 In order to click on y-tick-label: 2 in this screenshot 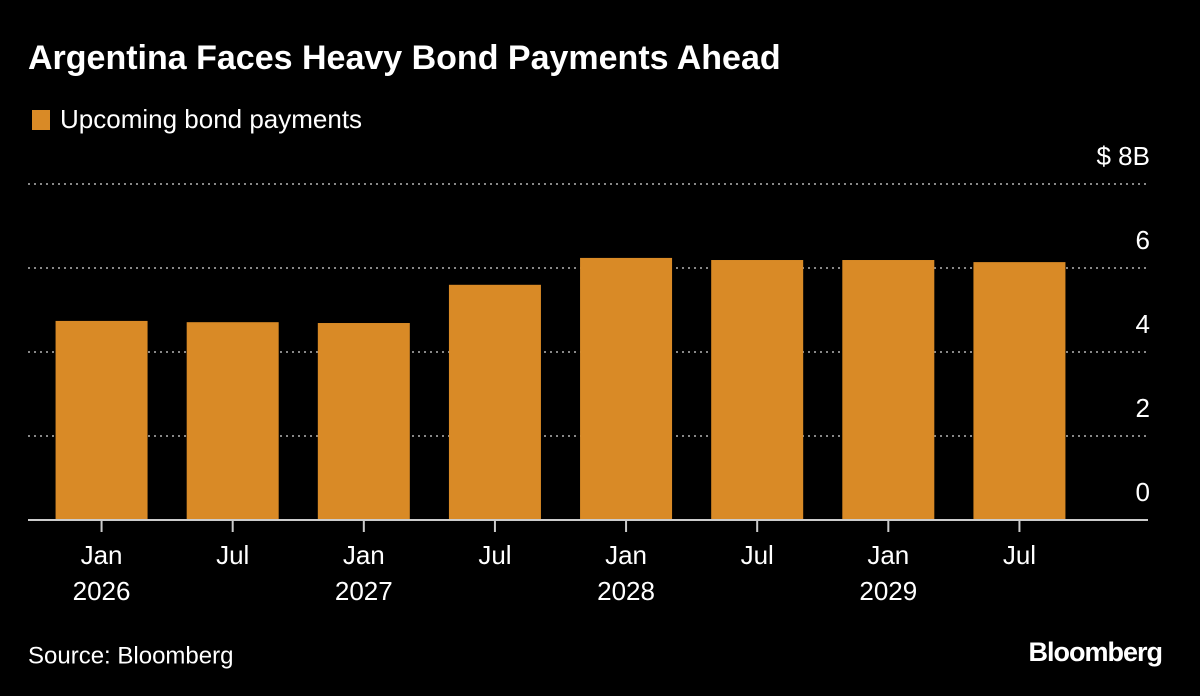, I will do `click(1143, 408)`.